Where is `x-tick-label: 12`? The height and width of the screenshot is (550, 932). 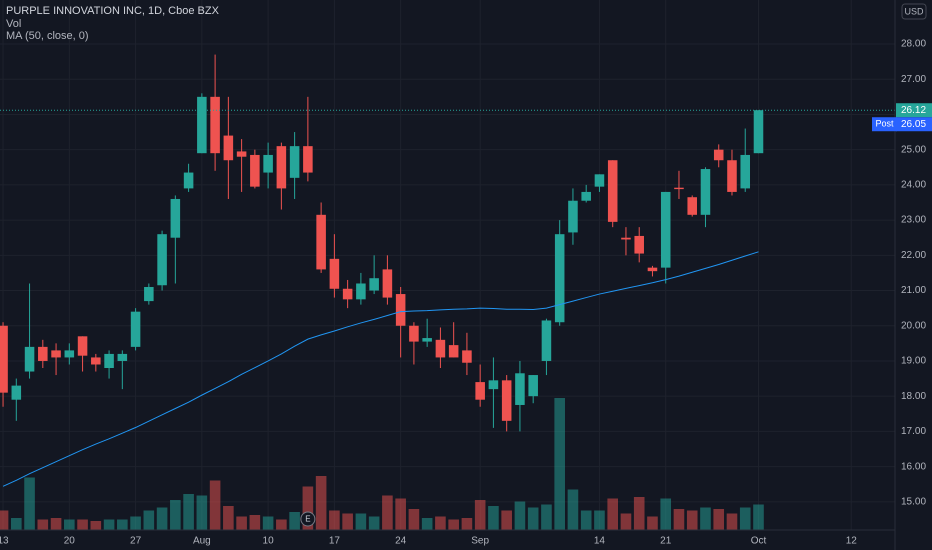
x-tick-label: 12 is located at coordinates (852, 541).